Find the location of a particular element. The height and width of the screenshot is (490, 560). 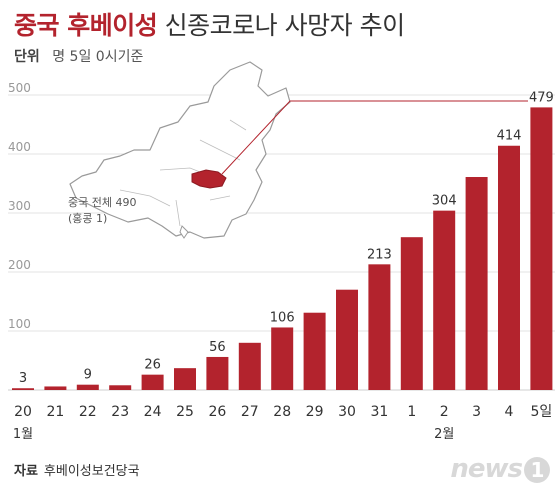

source-label: 자료 is located at coordinates (26, 471).